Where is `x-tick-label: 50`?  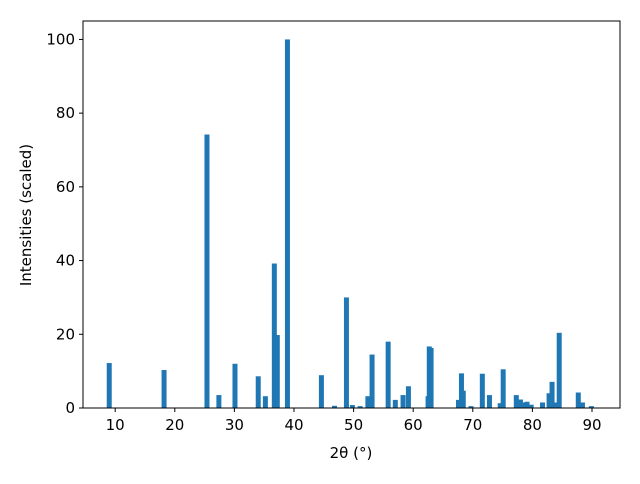
x-tick-label: 50 is located at coordinates (353, 425).